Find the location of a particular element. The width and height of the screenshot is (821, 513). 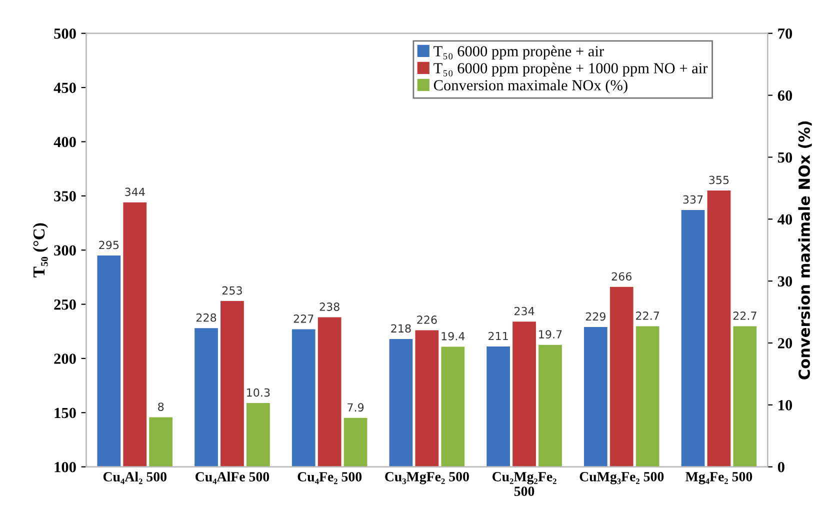

data-label: 218 is located at coordinates (401, 328).